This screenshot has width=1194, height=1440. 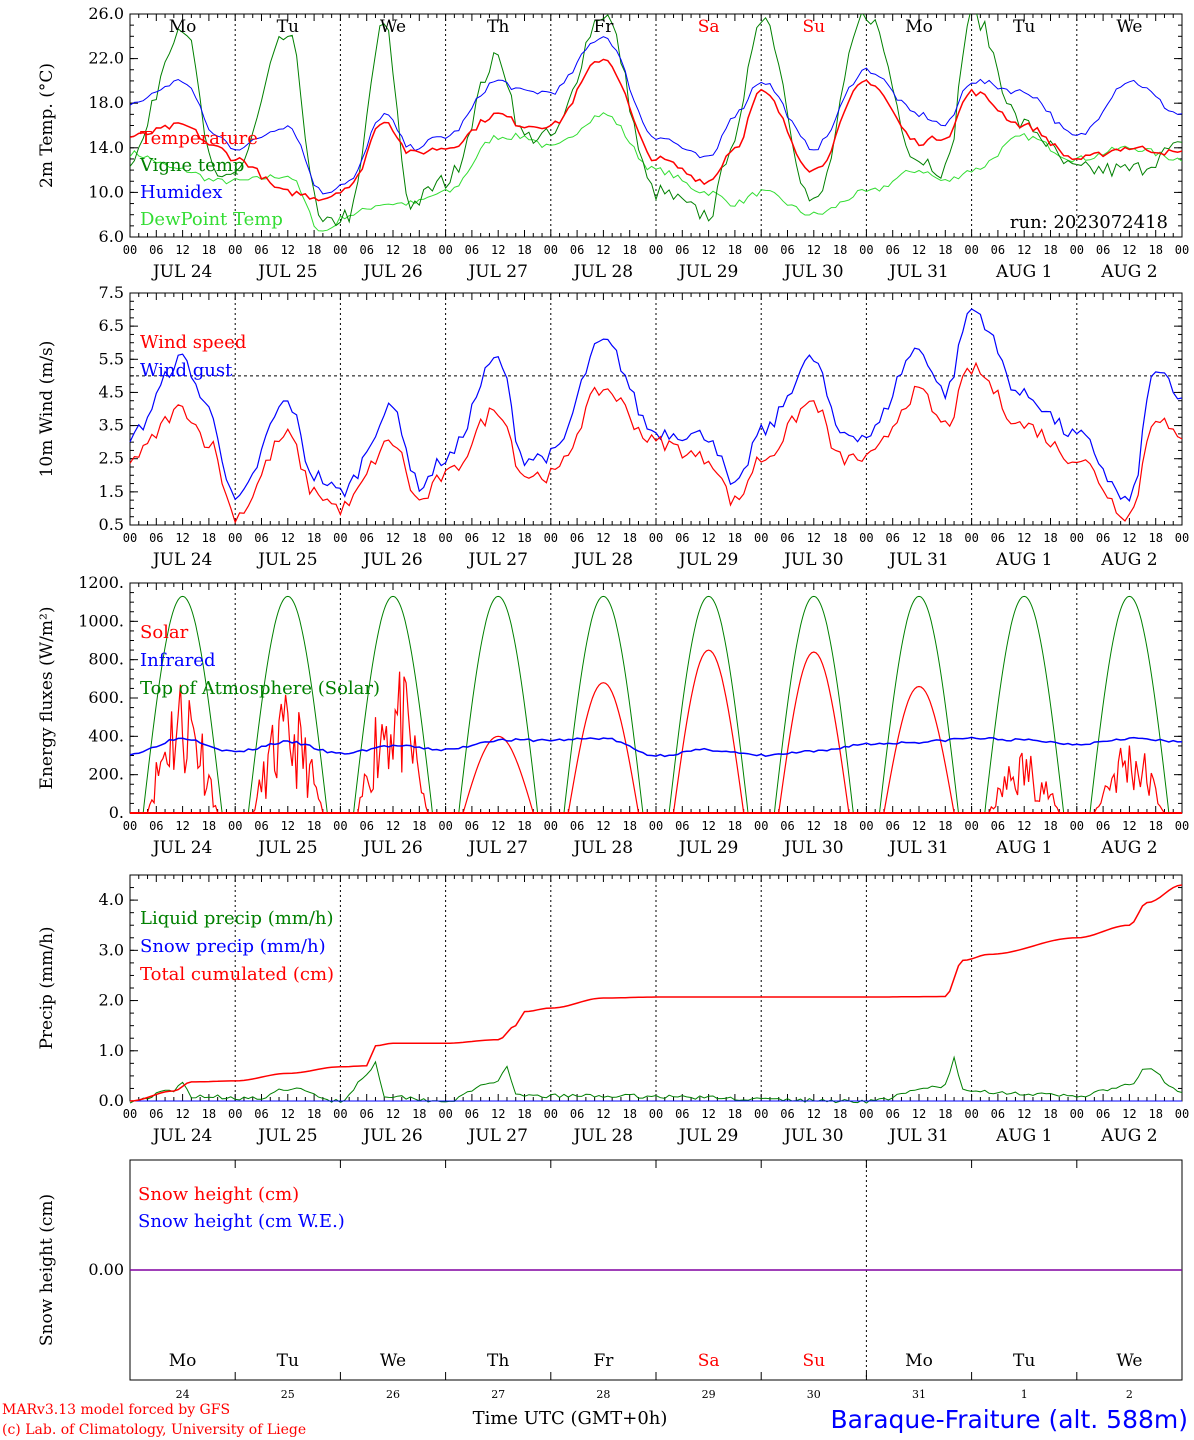 I want to click on temp-panel-ytick-label: 6.0, so click(x=111, y=236).